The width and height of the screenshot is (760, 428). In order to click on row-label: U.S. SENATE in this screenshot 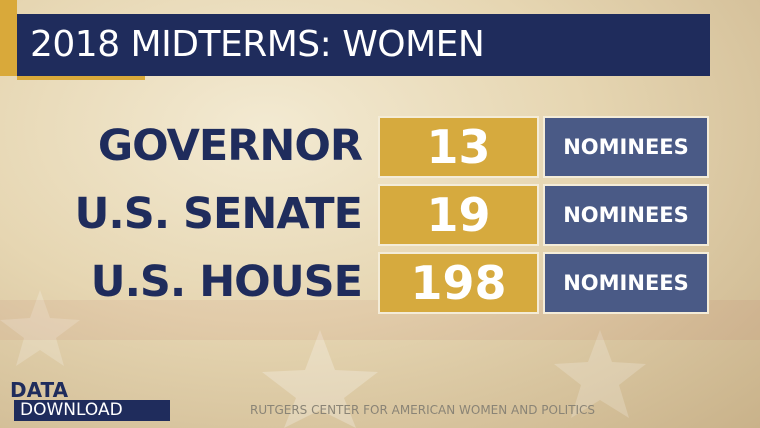, I will do `click(218, 214)`.